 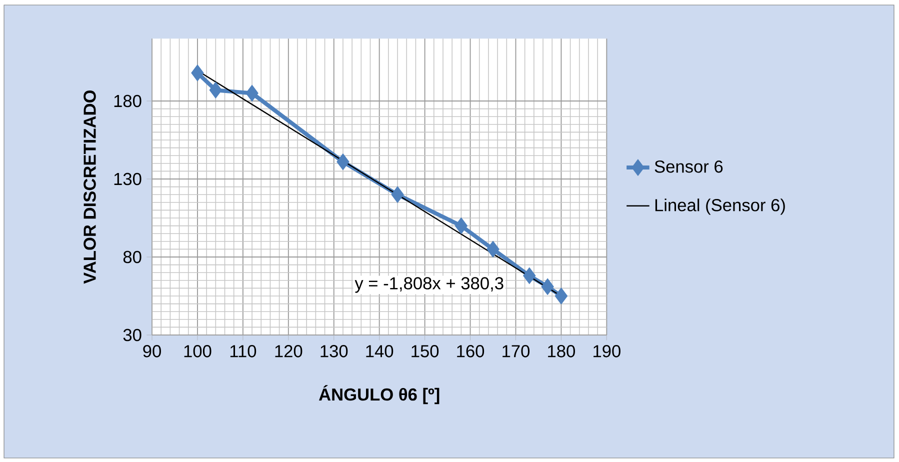 I want to click on x-tick-label: 180, so click(x=561, y=351).